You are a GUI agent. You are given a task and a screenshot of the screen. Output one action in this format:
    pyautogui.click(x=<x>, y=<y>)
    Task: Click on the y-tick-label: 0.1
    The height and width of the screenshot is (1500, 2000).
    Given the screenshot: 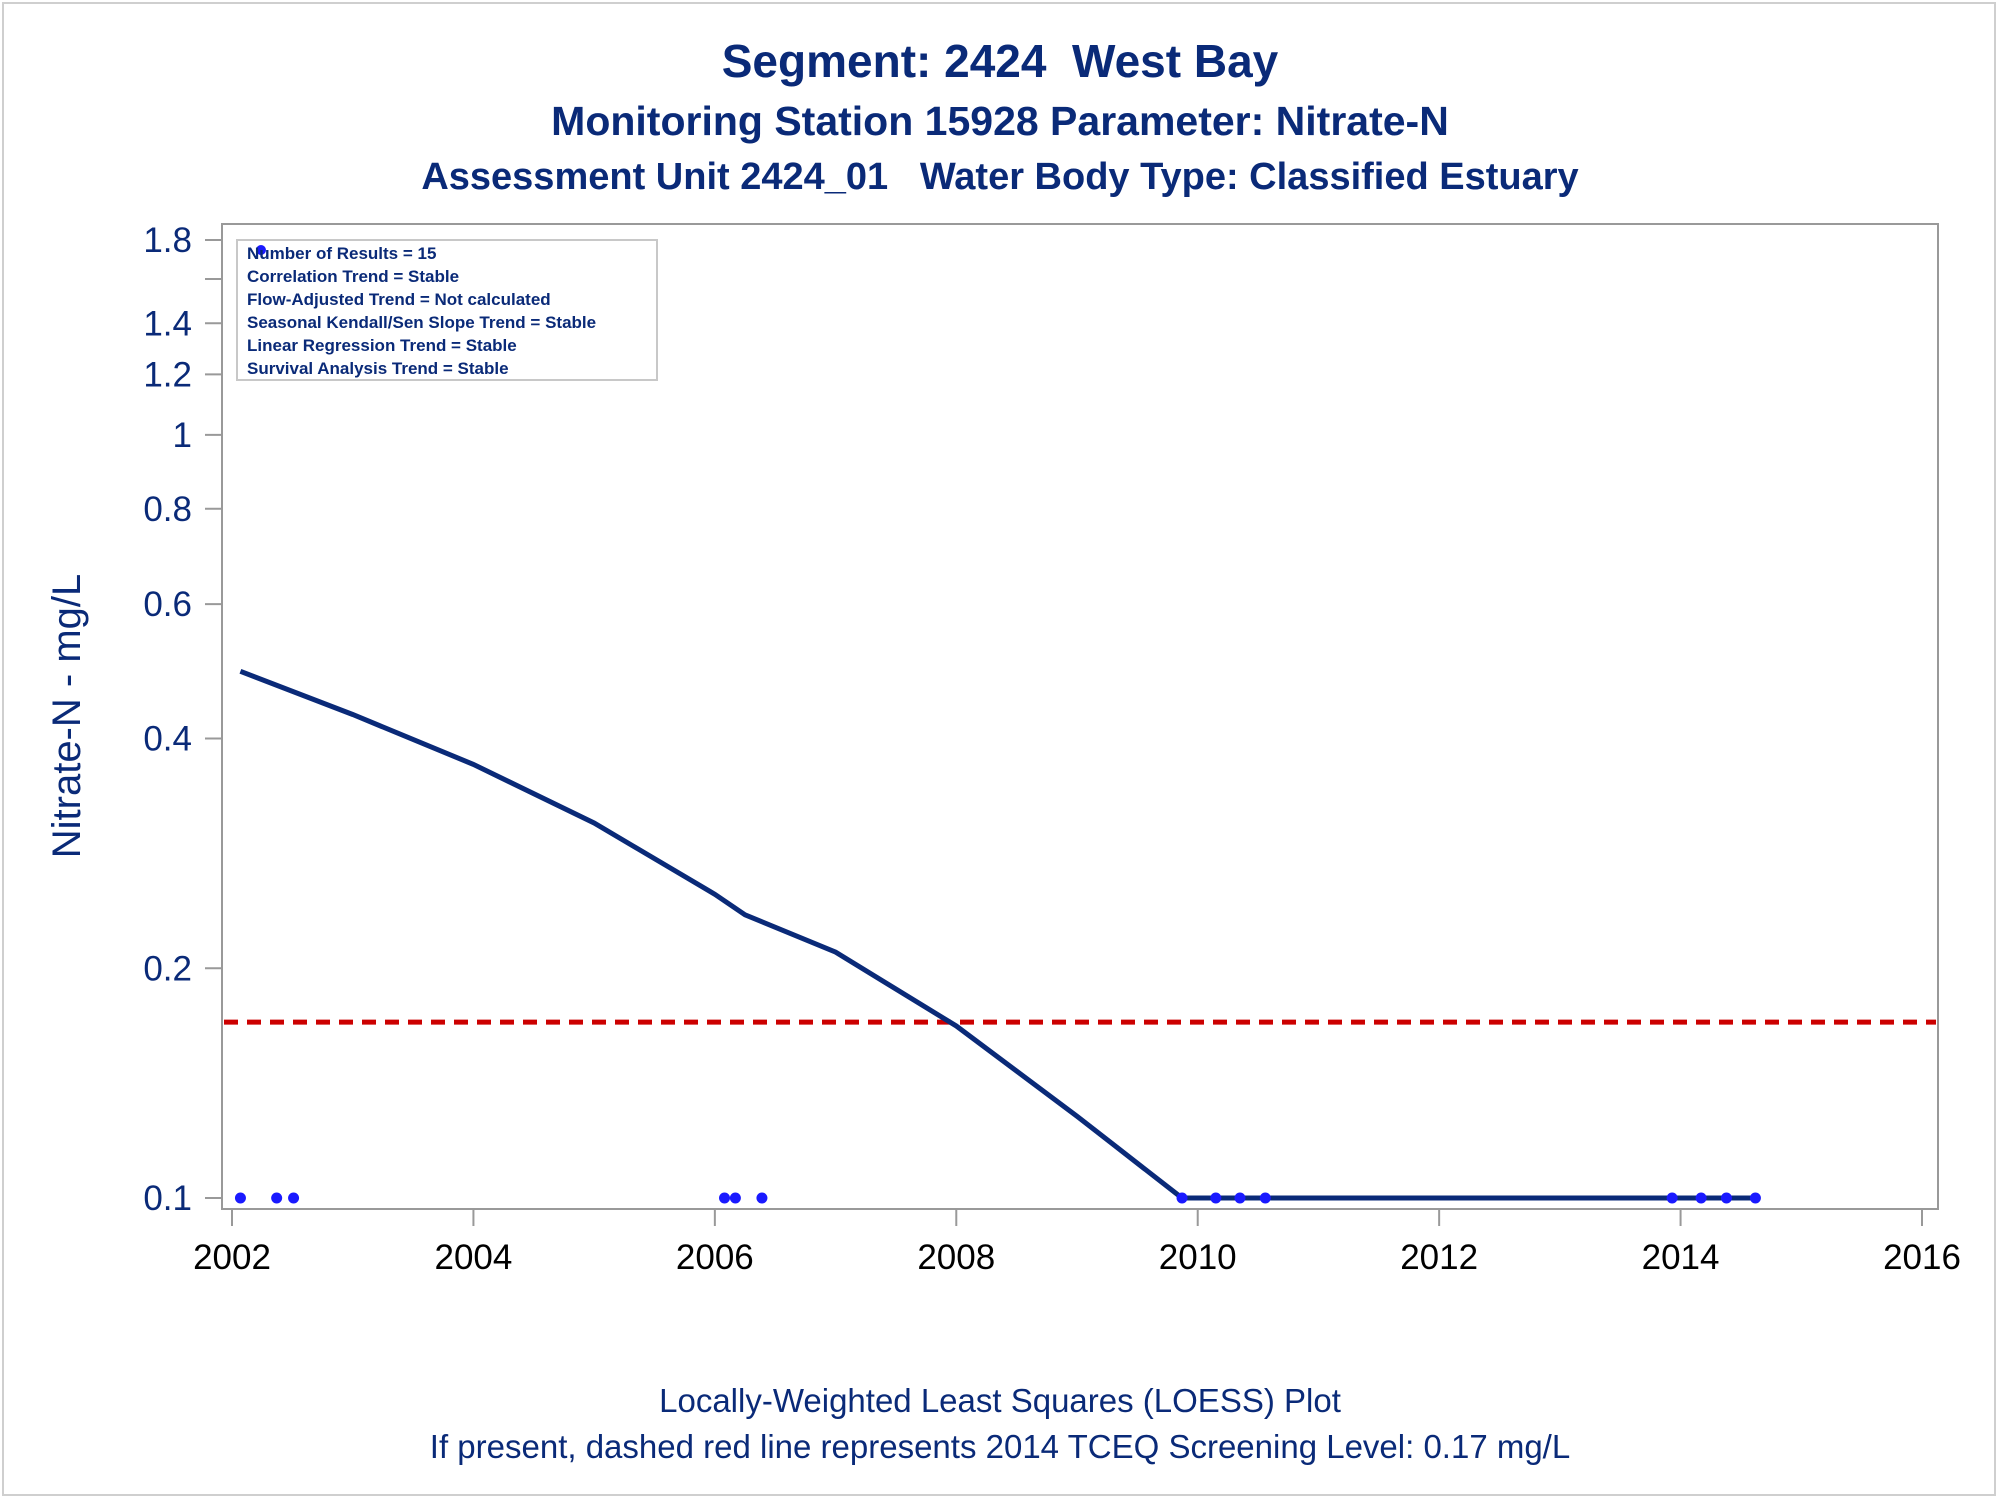 What is the action you would take?
    pyautogui.click(x=167, y=1198)
    